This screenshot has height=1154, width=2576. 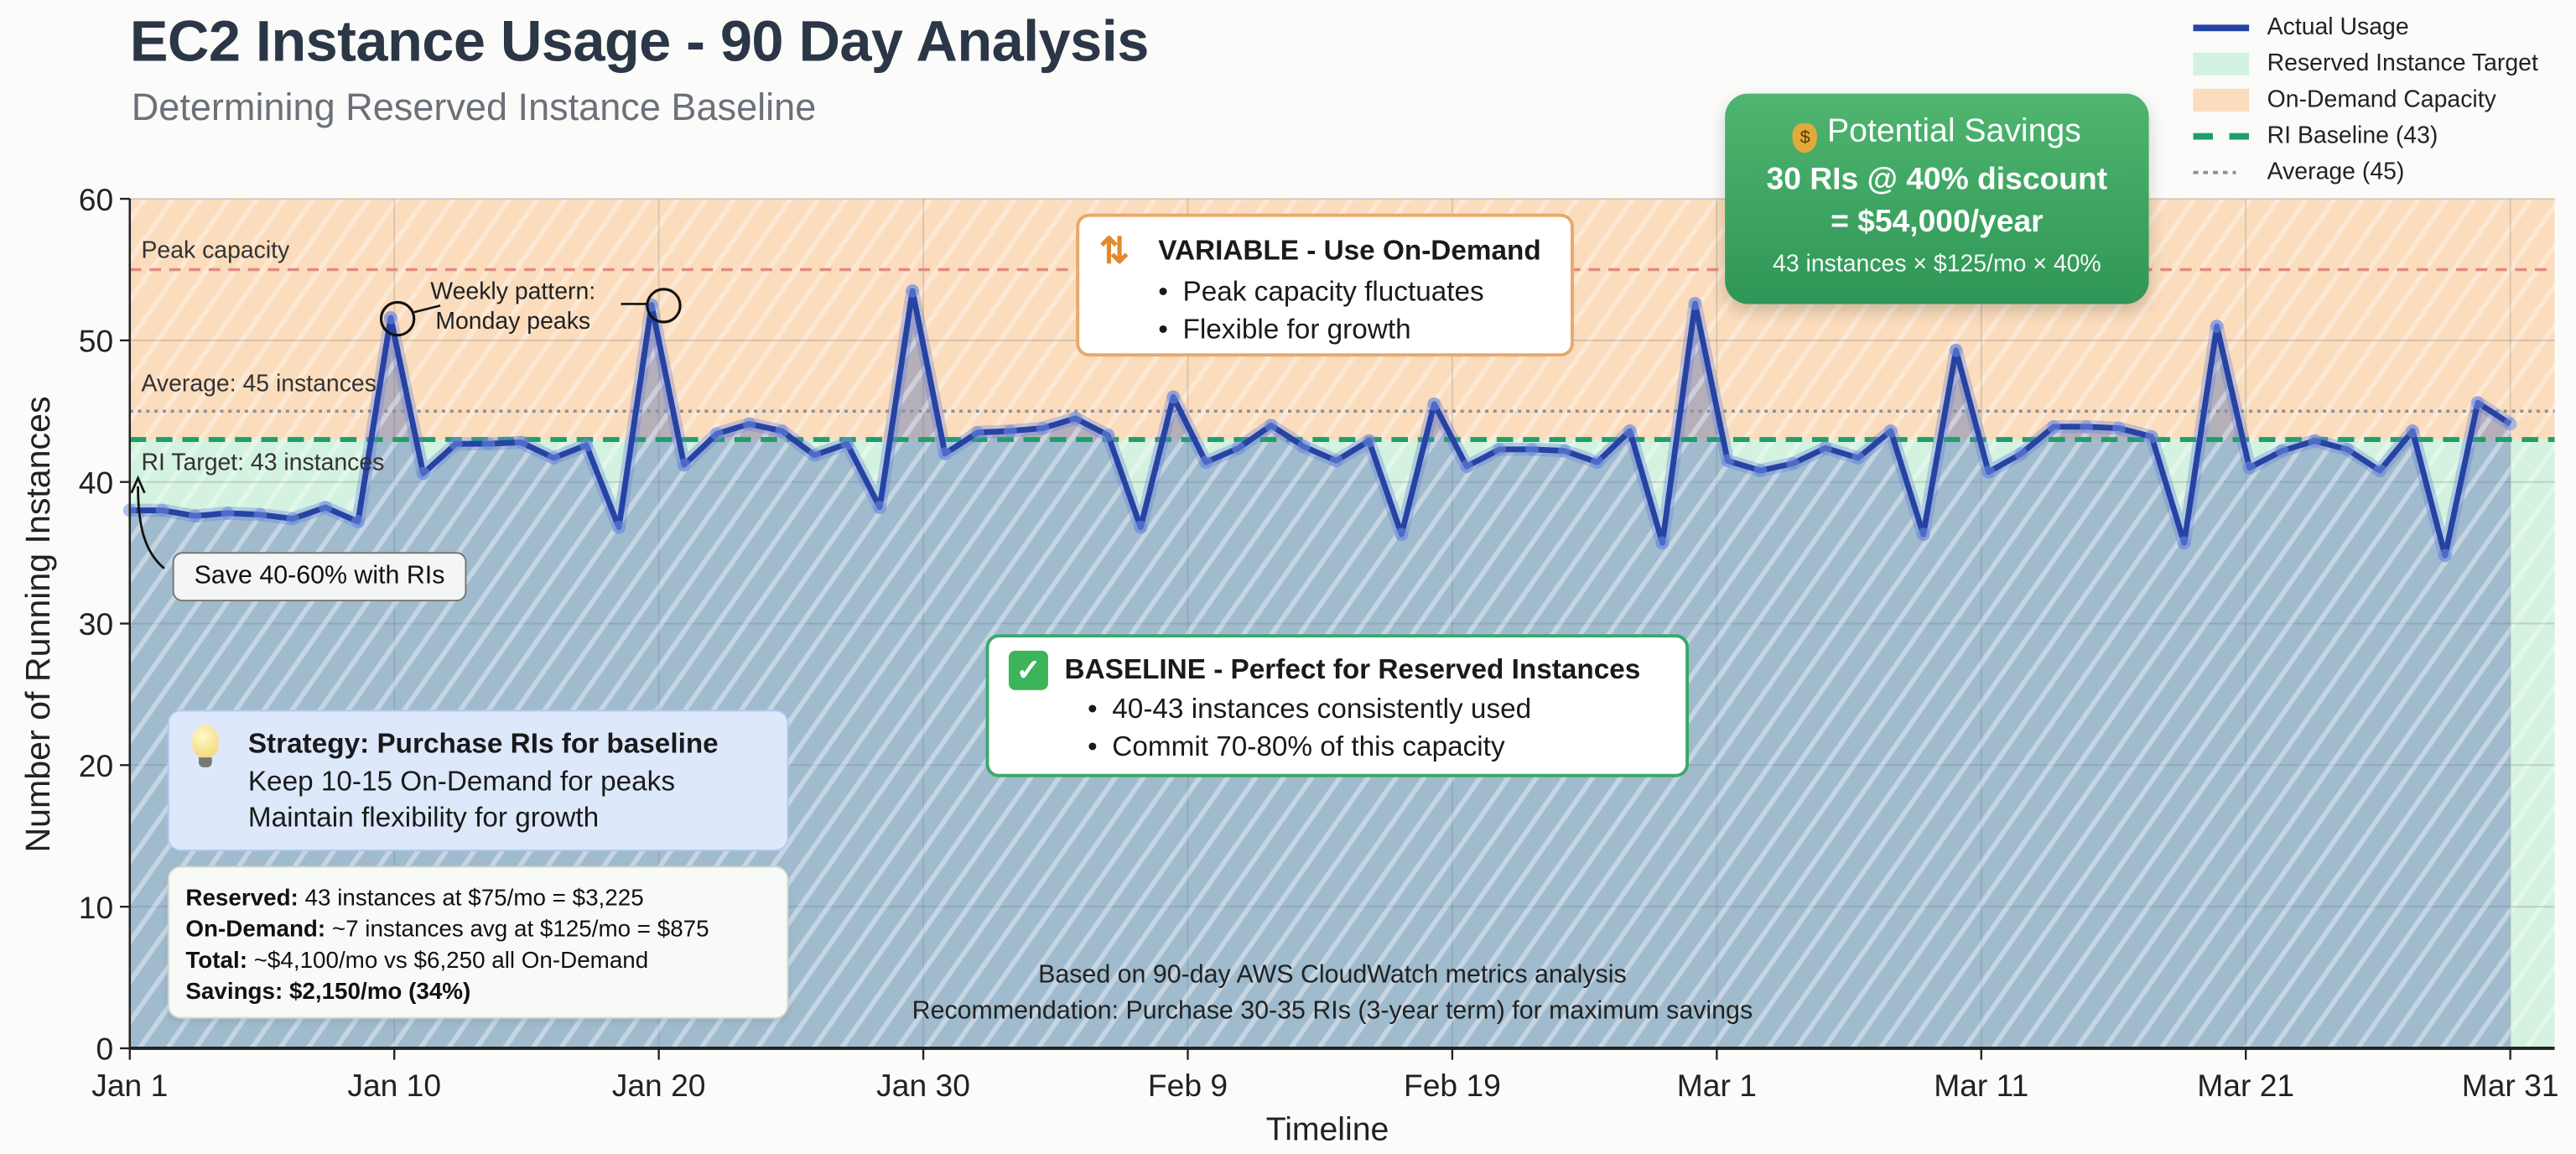 What do you see at coordinates (1114, 251) in the screenshot?
I see `up-down-arrows-icon: ⇅` at bounding box center [1114, 251].